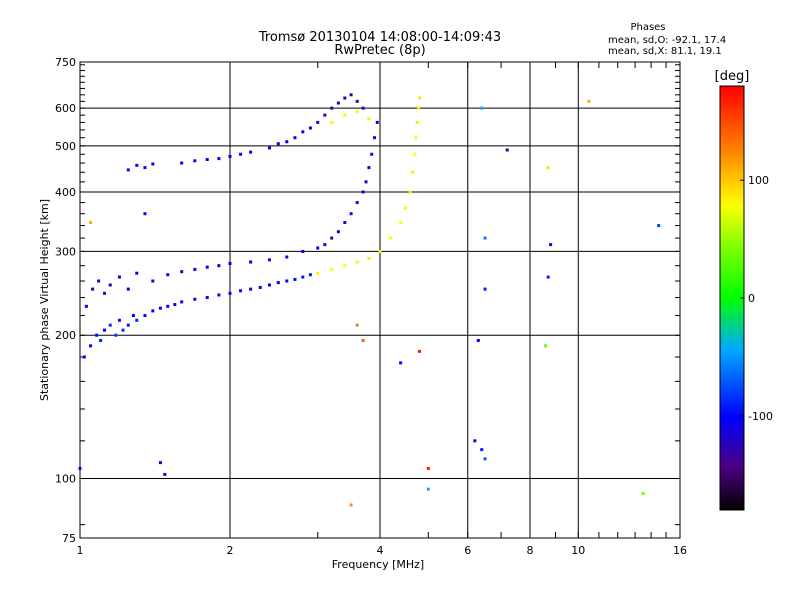 Image resolution: width=800 pixels, height=600 pixels. What do you see at coordinates (379, 37) in the screenshot?
I see `chart-title-line1: Tromsø 20130104 14:08:00-14:09:43` at bounding box center [379, 37].